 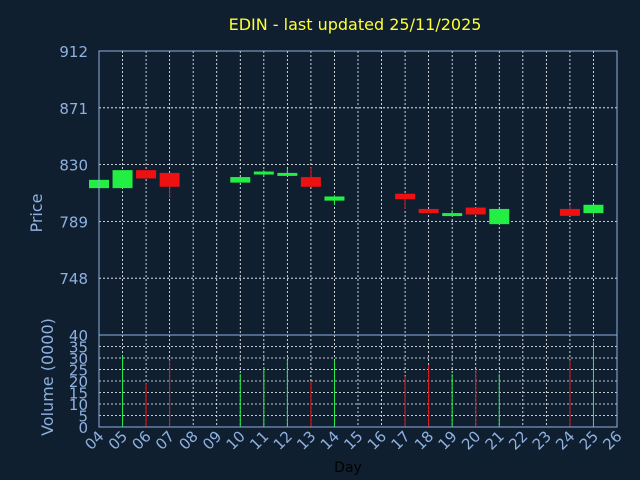 I want to click on volume-tick-label: 15, so click(x=78, y=394).